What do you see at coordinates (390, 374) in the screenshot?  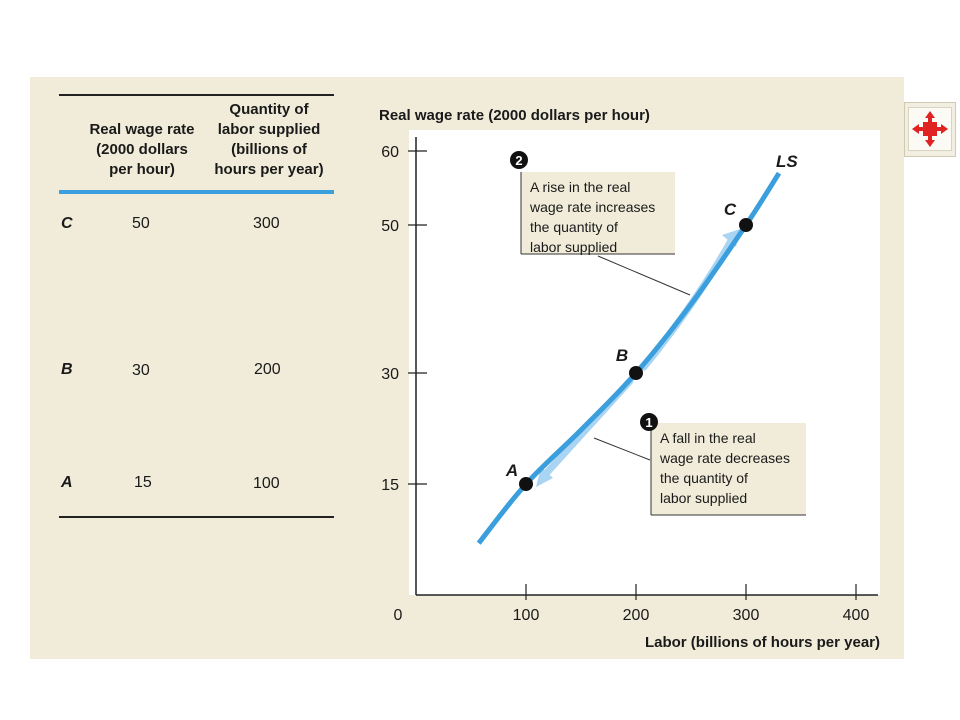 I see `y-tick-label: 30` at bounding box center [390, 374].